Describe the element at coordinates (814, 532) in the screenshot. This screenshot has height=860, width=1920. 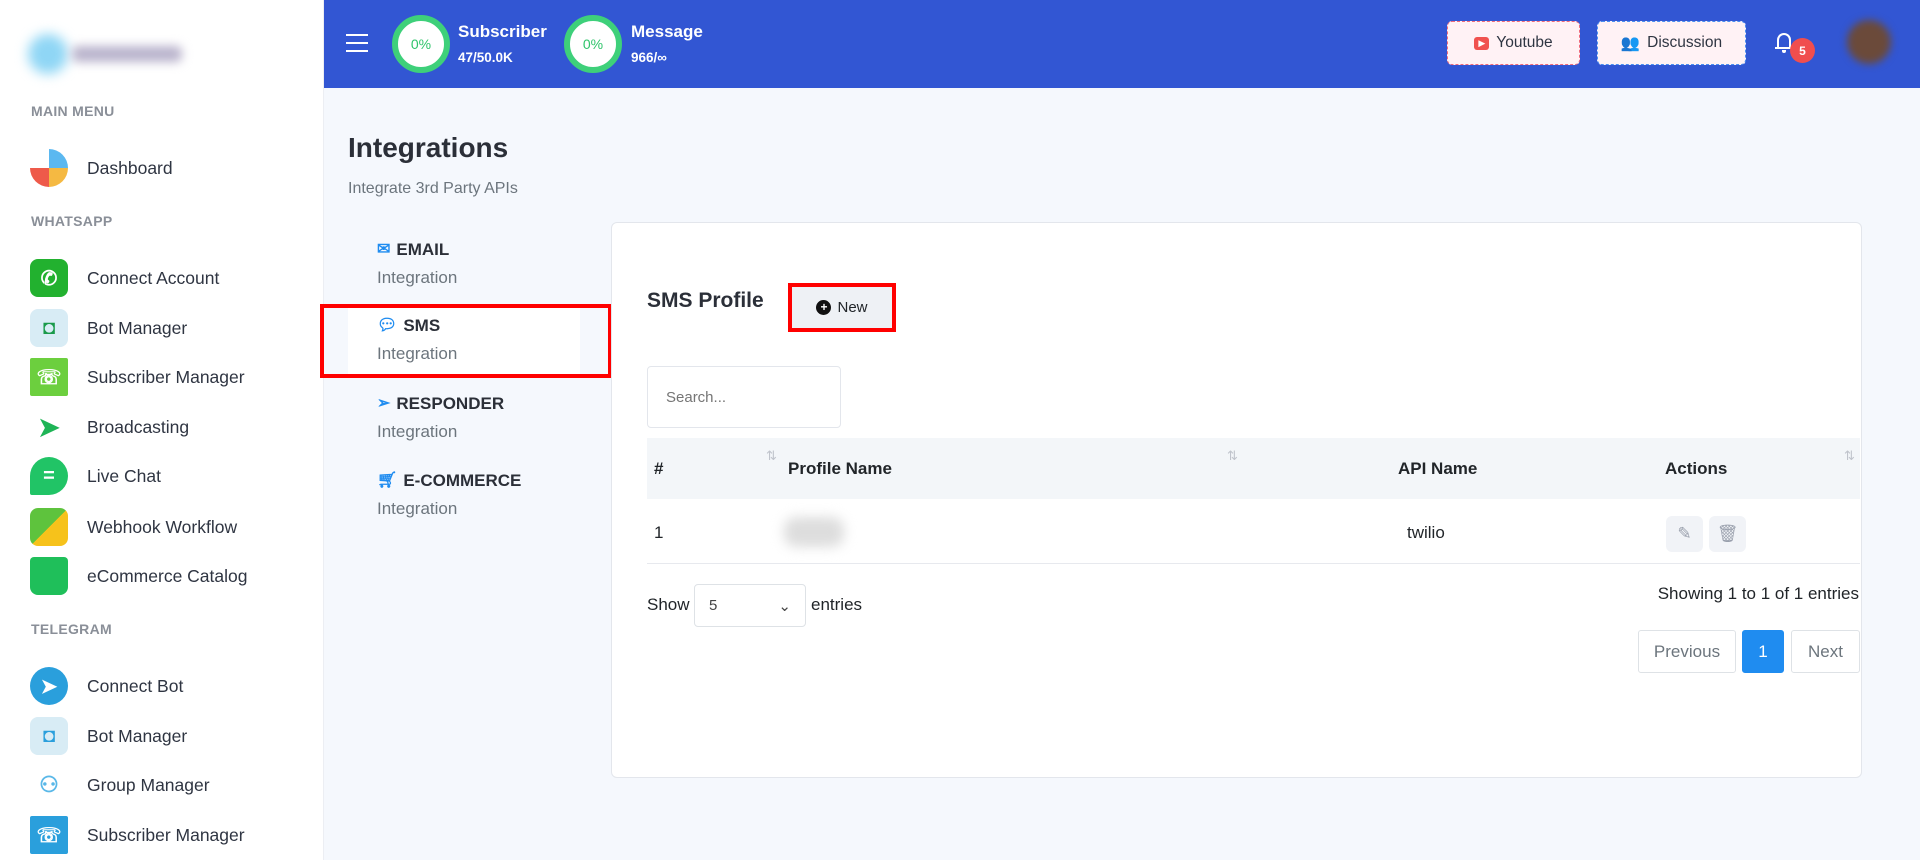
I see `profile-name-blurred` at that location.